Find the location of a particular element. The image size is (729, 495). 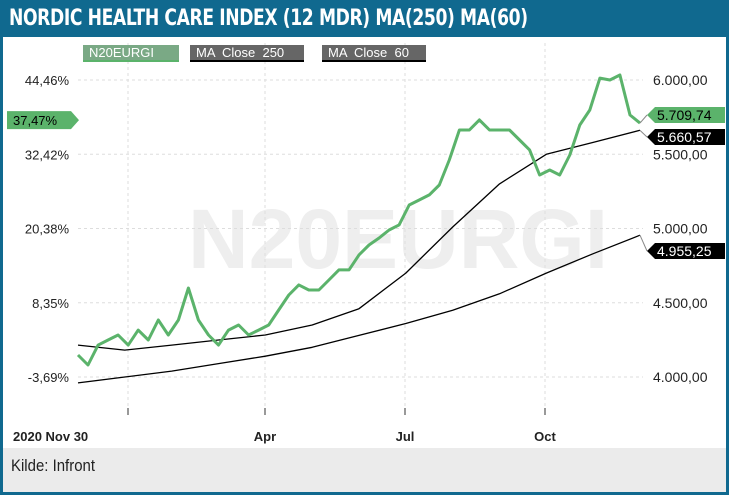

legend-n20eurgi: N20EURGI is located at coordinates (131, 53).